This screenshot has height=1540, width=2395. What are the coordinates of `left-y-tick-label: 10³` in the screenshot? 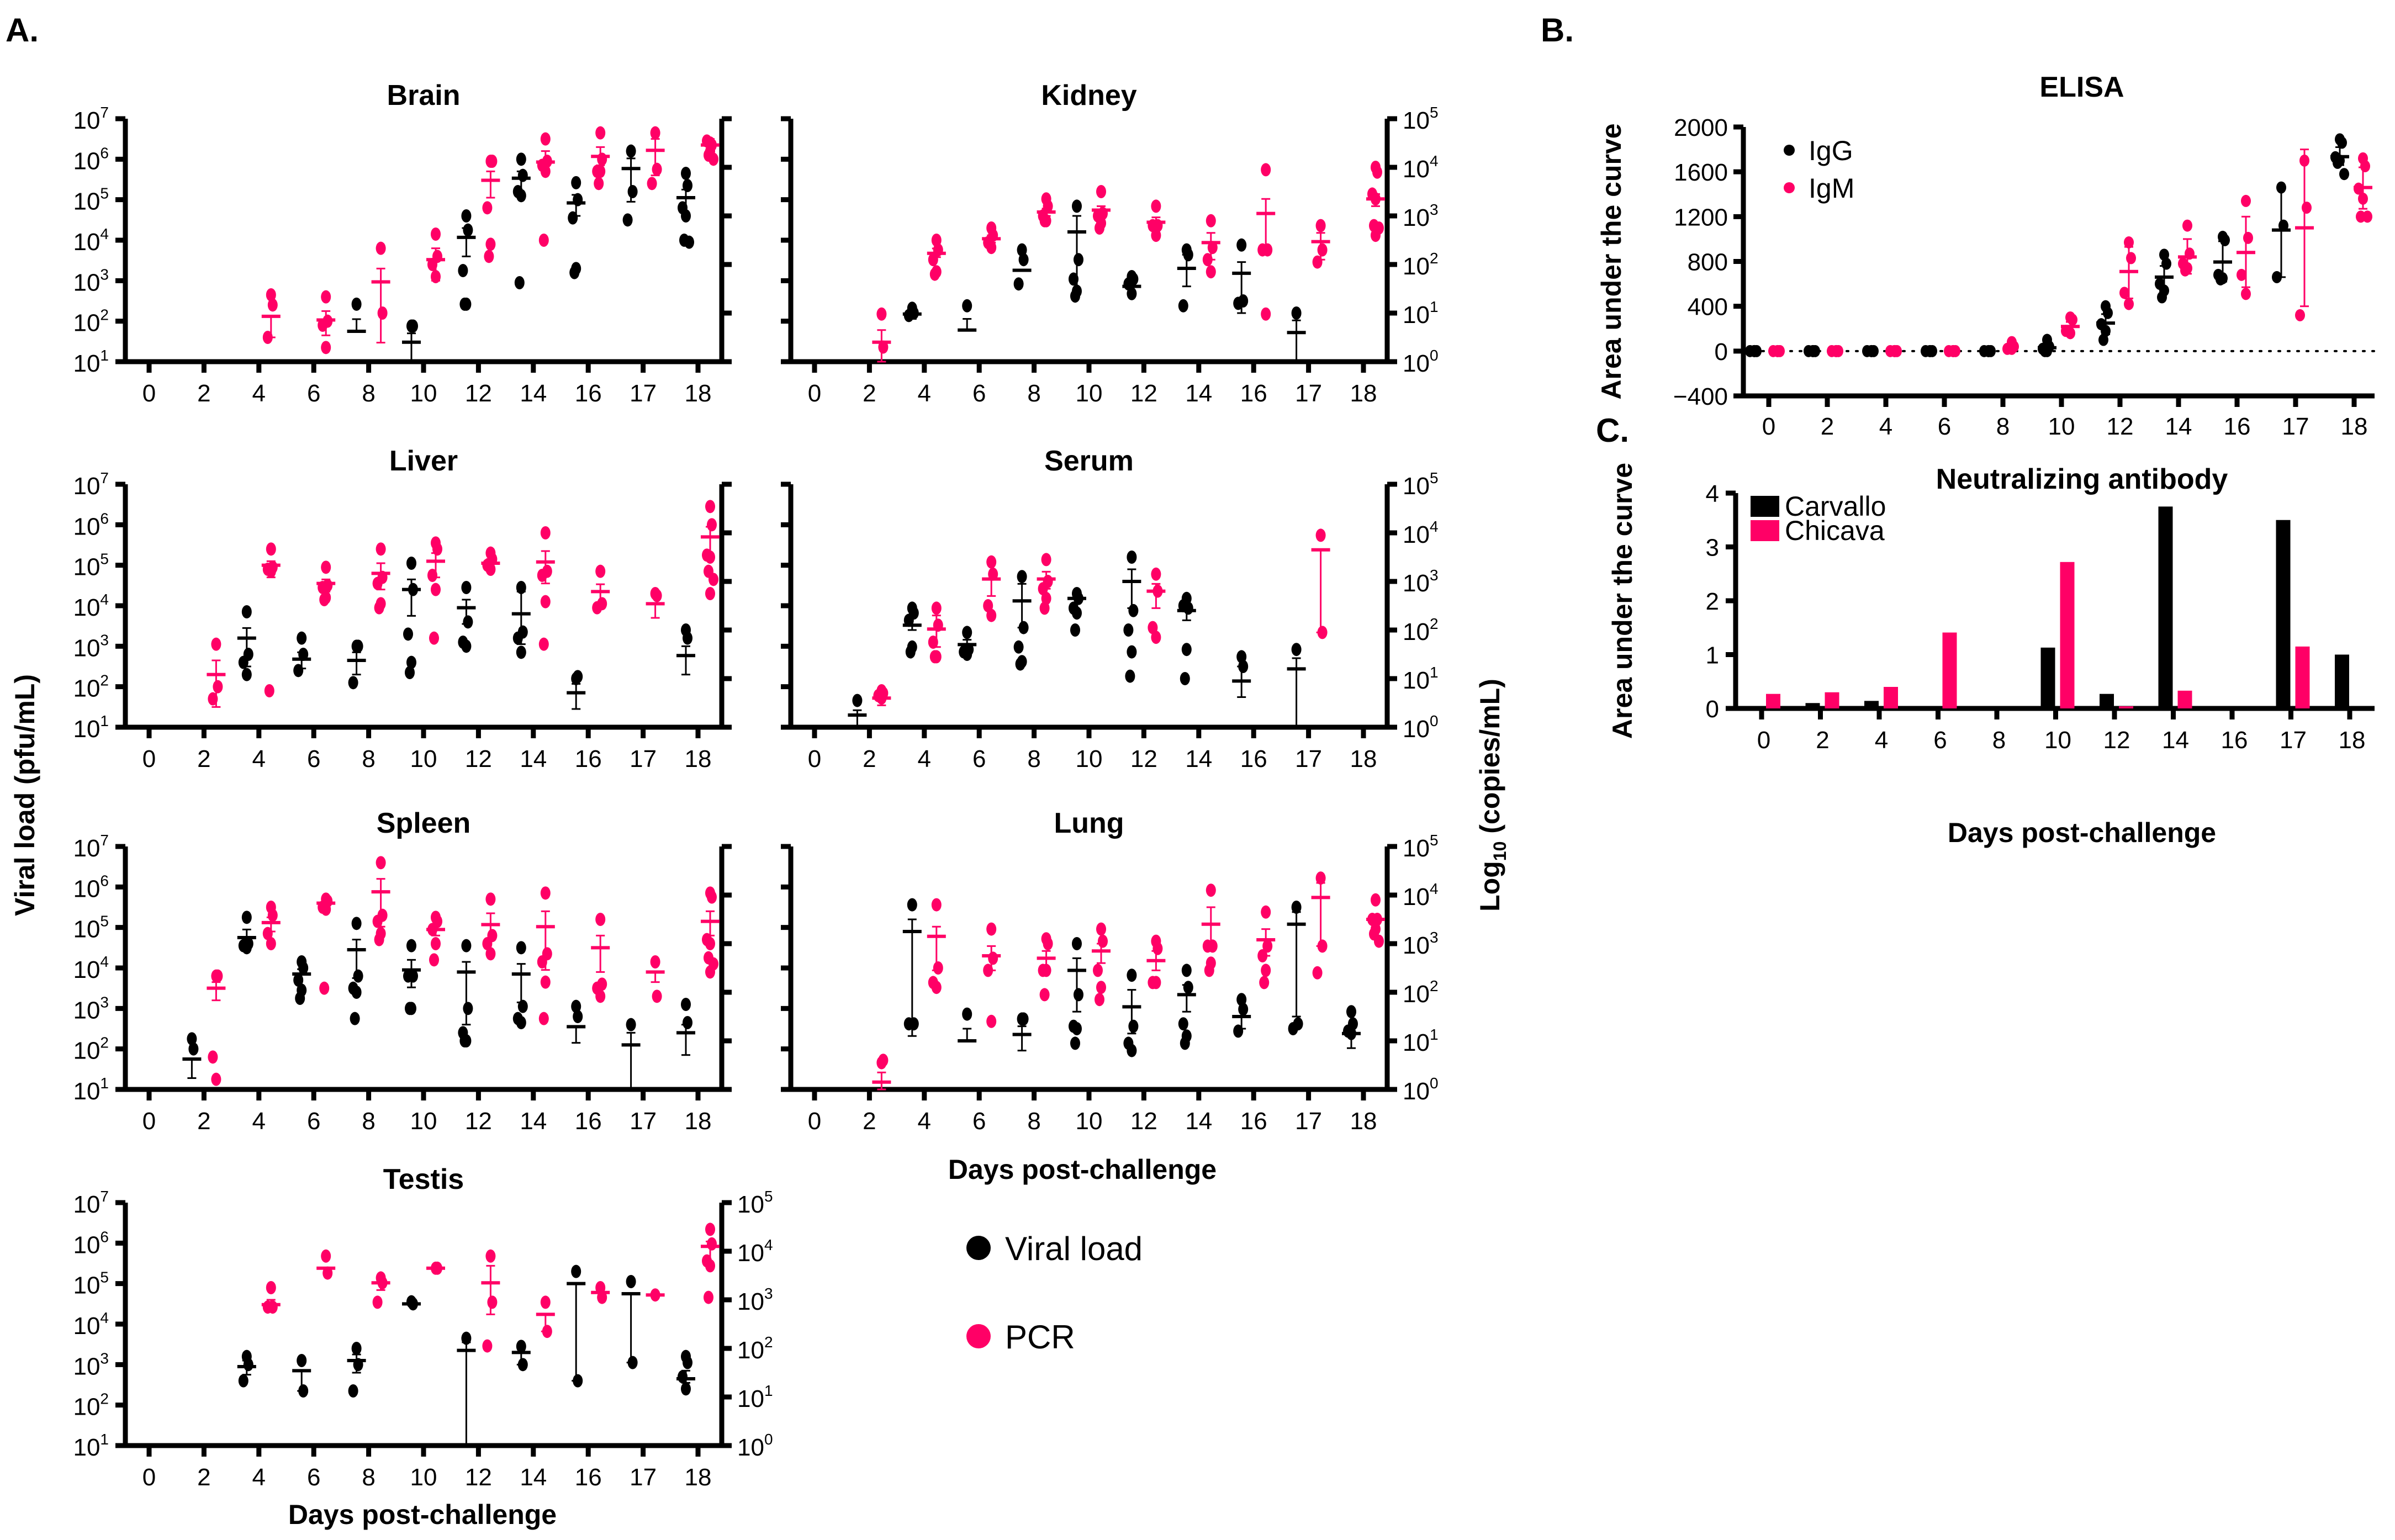 It's located at (91, 646).